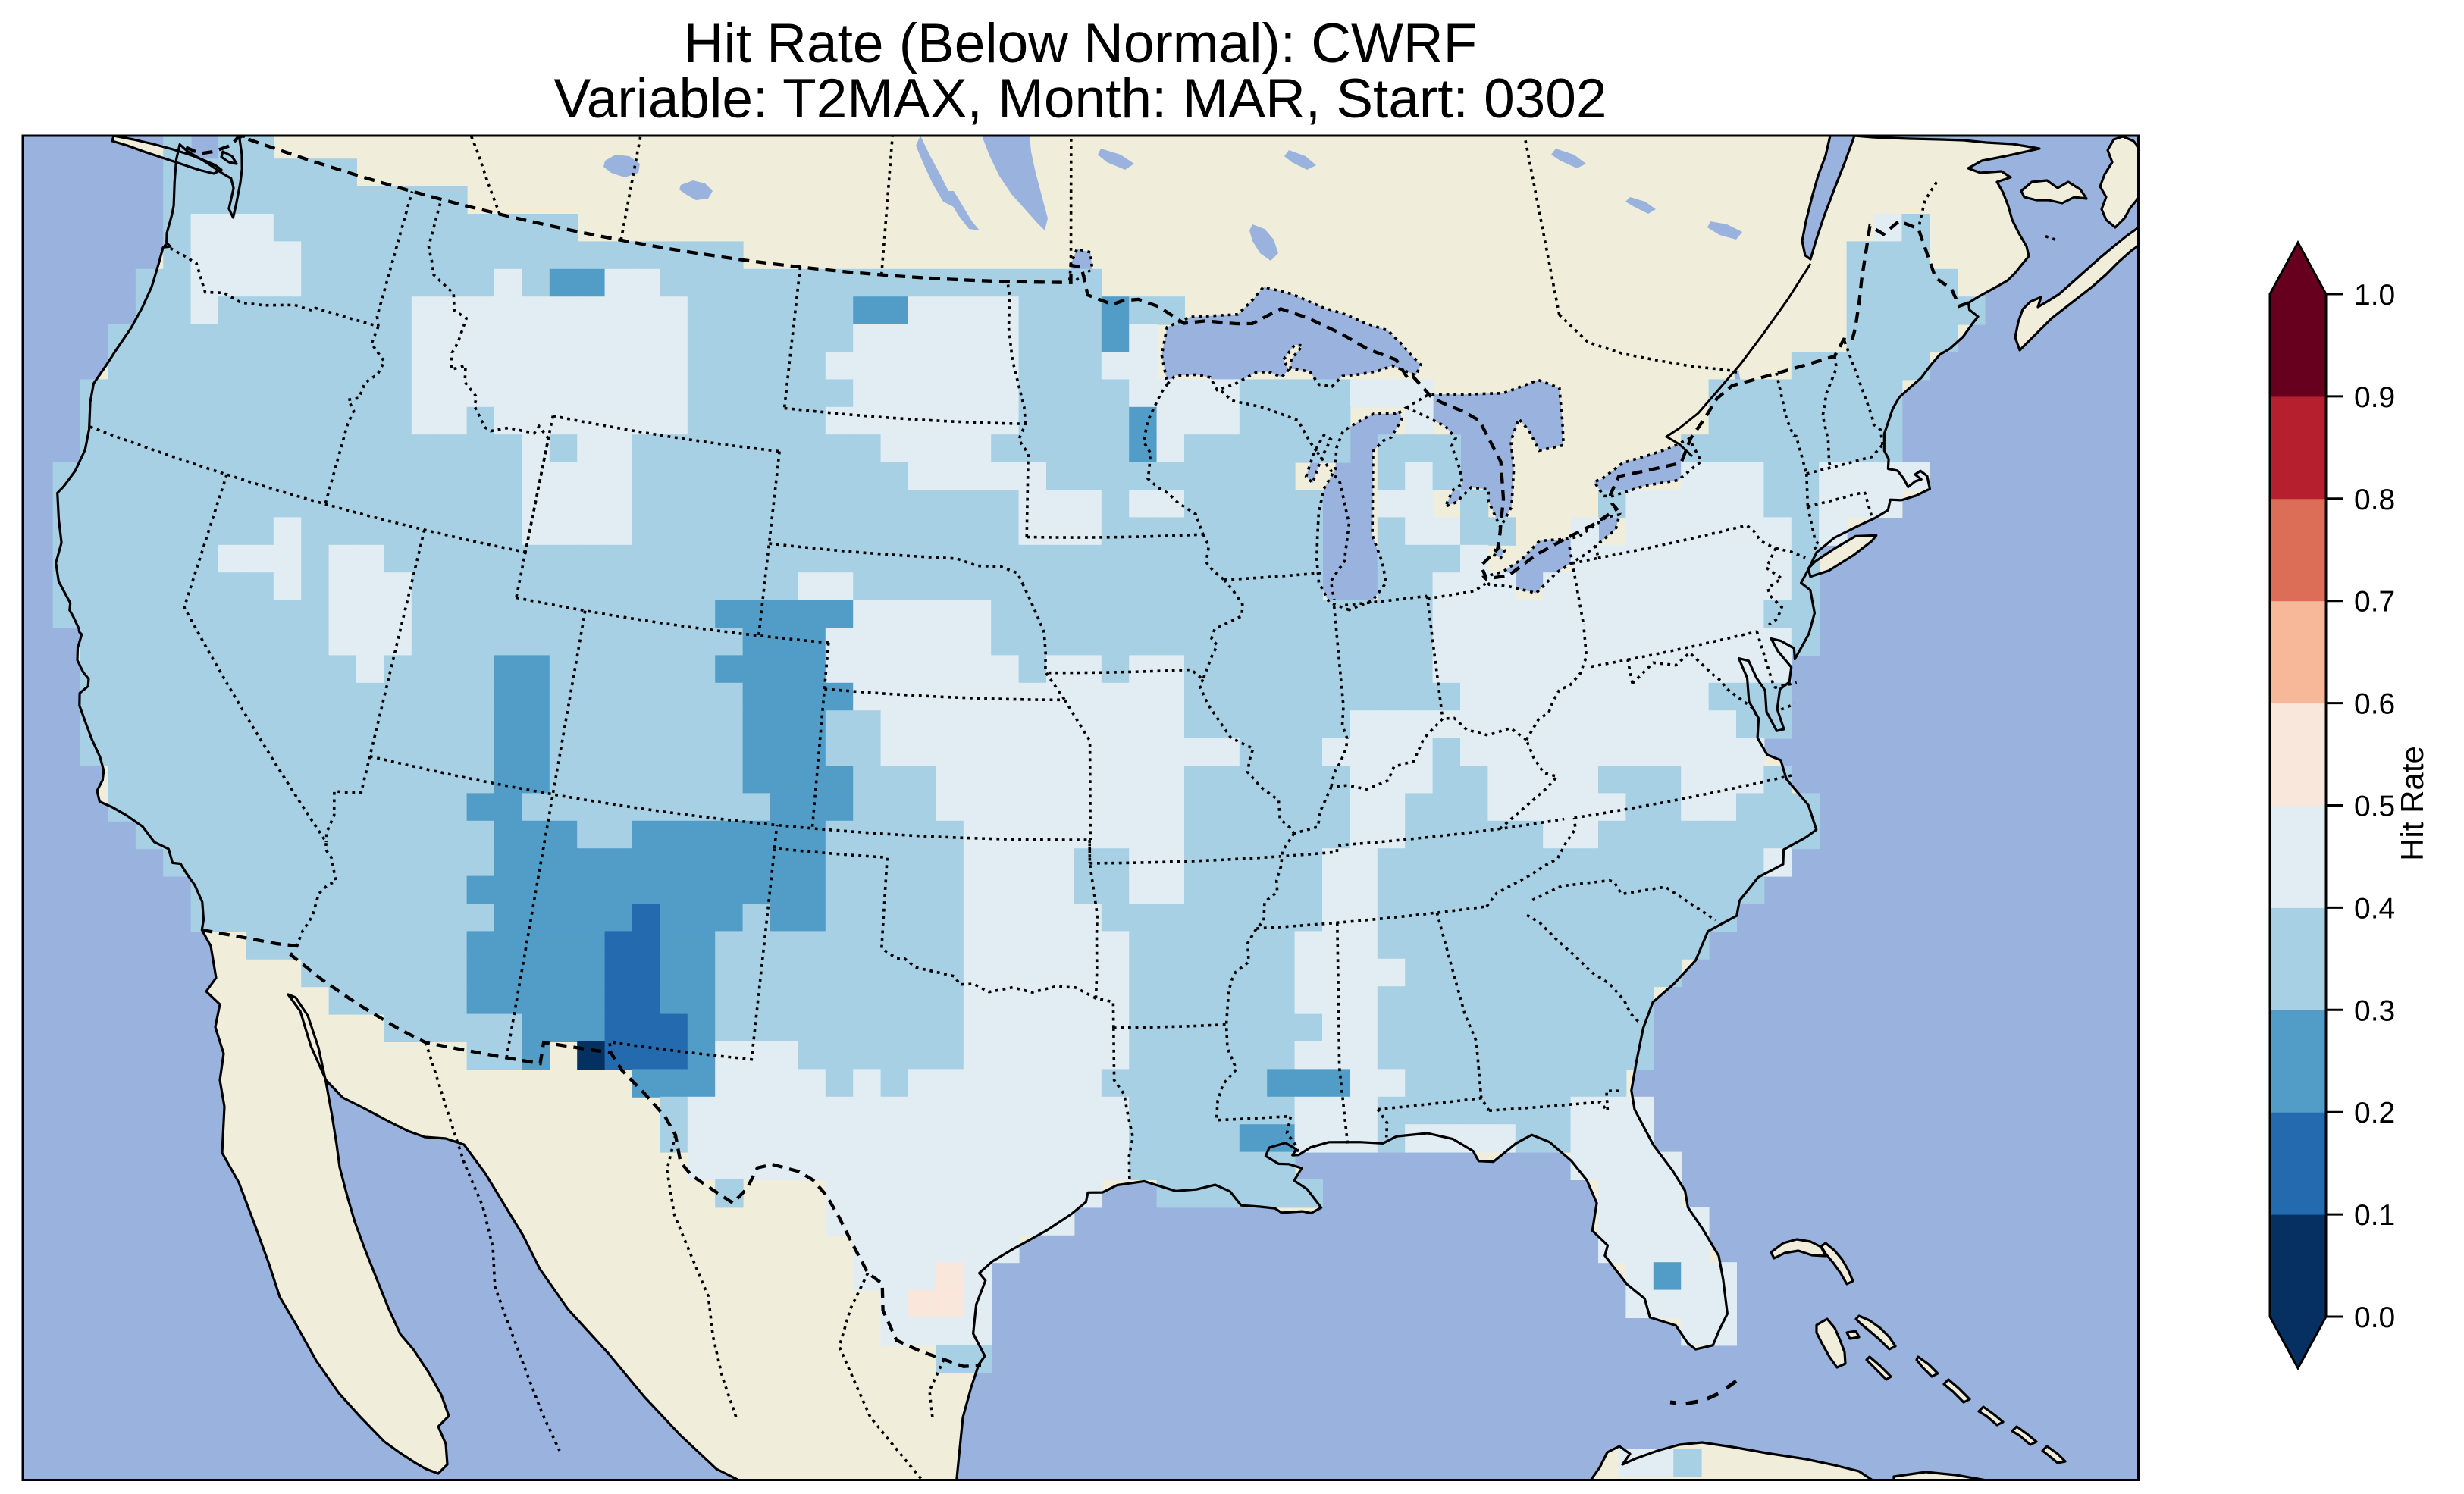  I want to click on svg-text: 0.0, so click(2374, 1317).